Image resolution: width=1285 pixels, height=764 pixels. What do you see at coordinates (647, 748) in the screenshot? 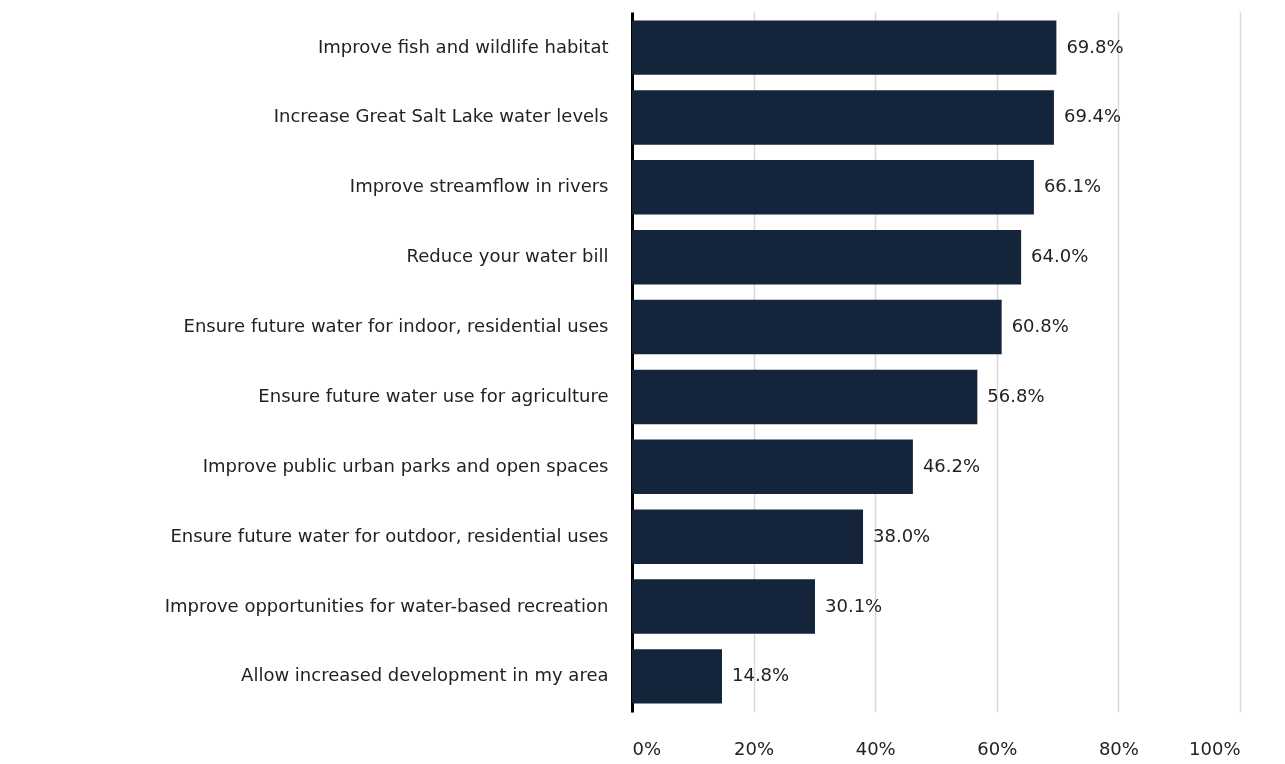
I see `x-tick-label: 0%` at bounding box center [647, 748].